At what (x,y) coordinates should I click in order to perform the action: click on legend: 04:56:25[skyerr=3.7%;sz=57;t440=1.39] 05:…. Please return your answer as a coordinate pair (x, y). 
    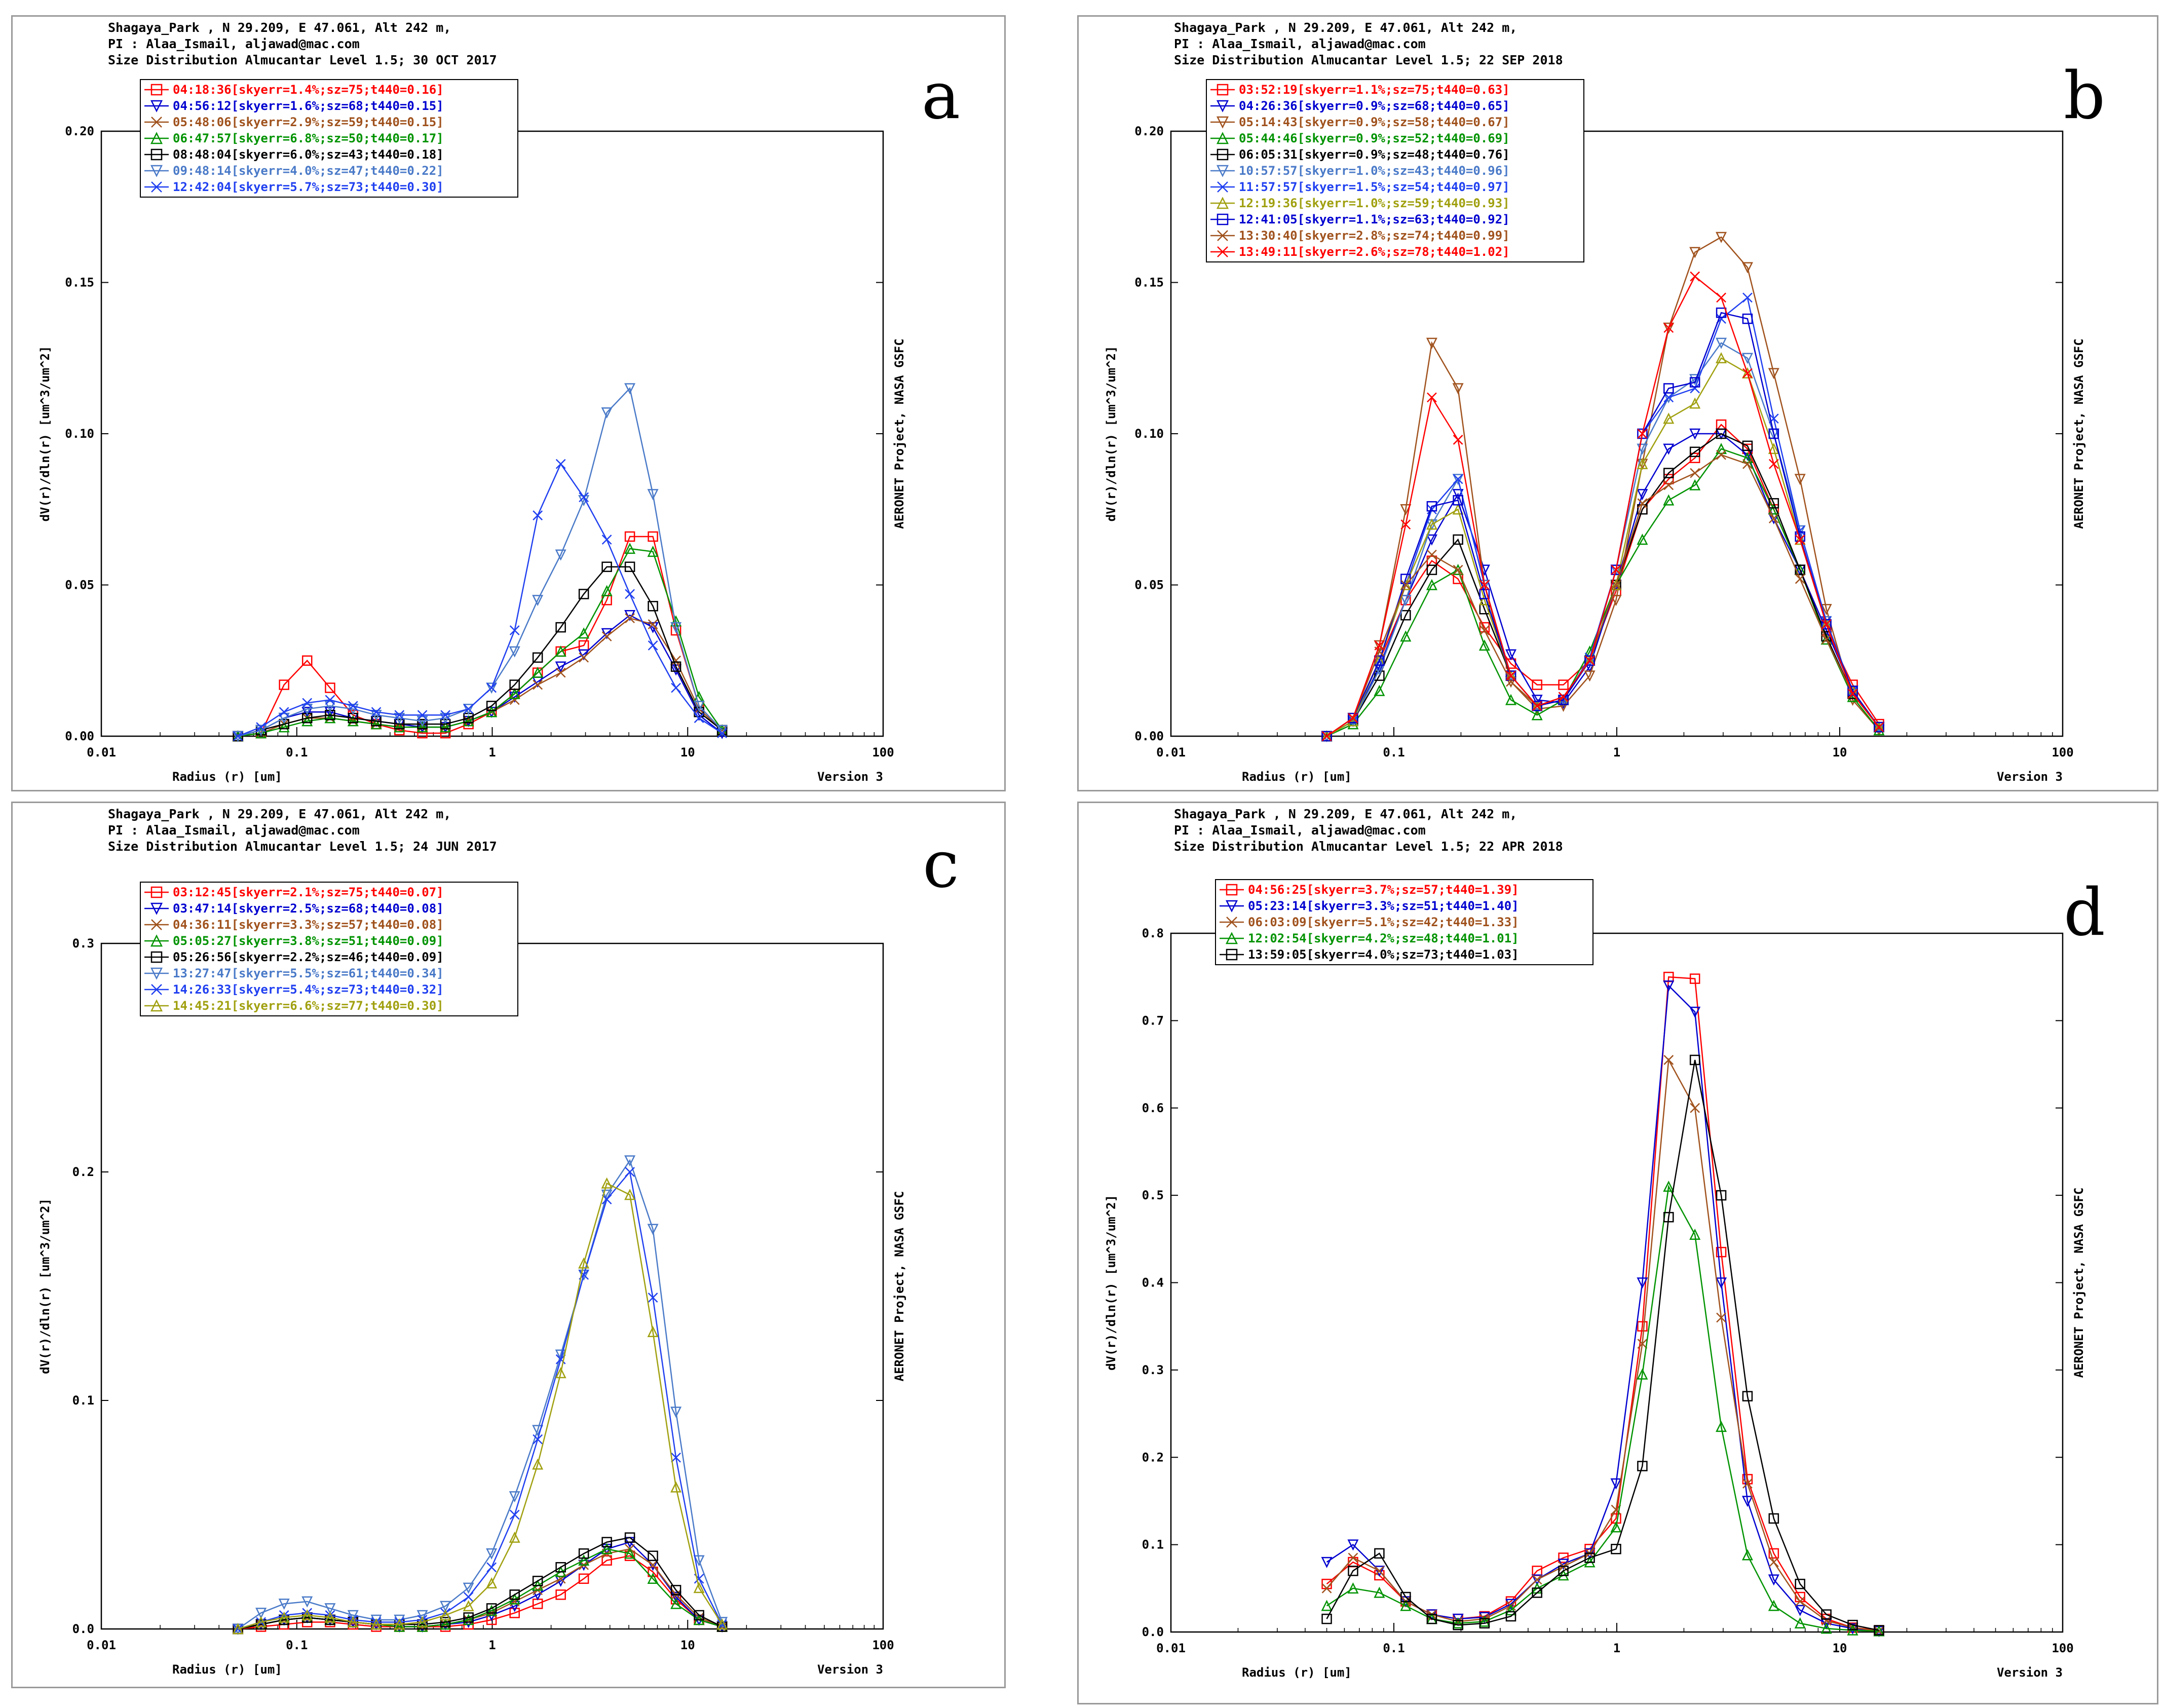
    Looking at the image, I should click on (1404, 922).